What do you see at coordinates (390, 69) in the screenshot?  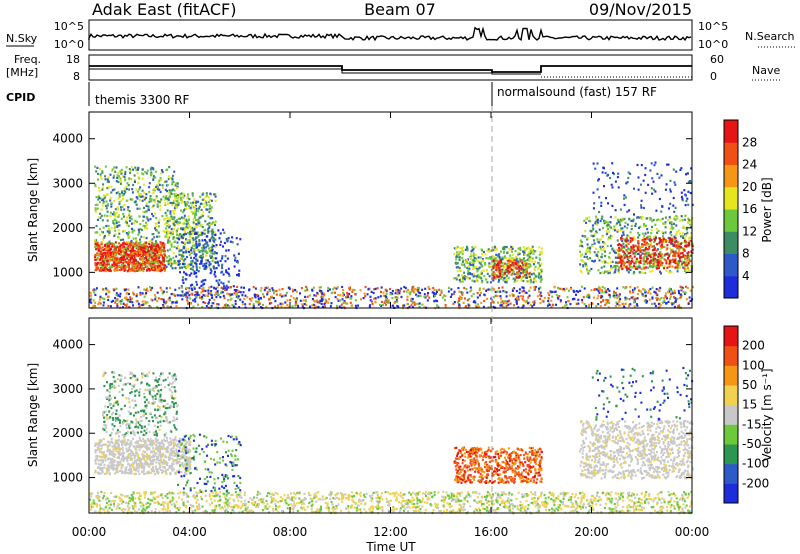 I see `freq-trace` at bounding box center [390, 69].